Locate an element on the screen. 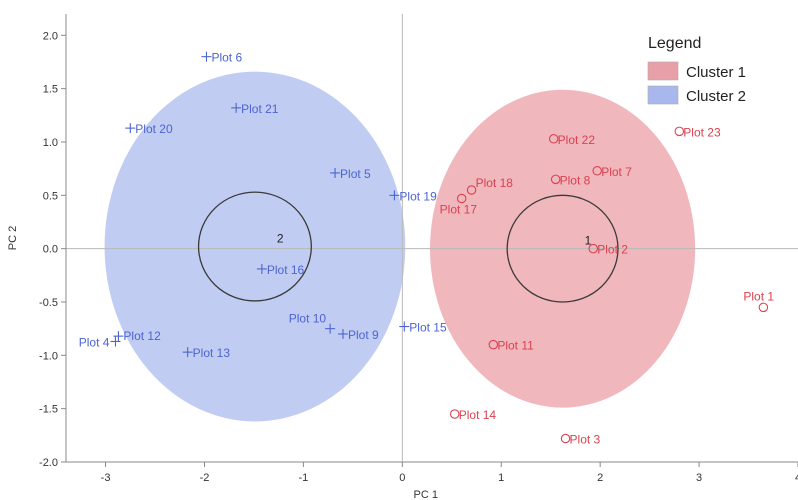  legend: Legend Cluster 1 Cluster 2 is located at coordinates (696, 70).